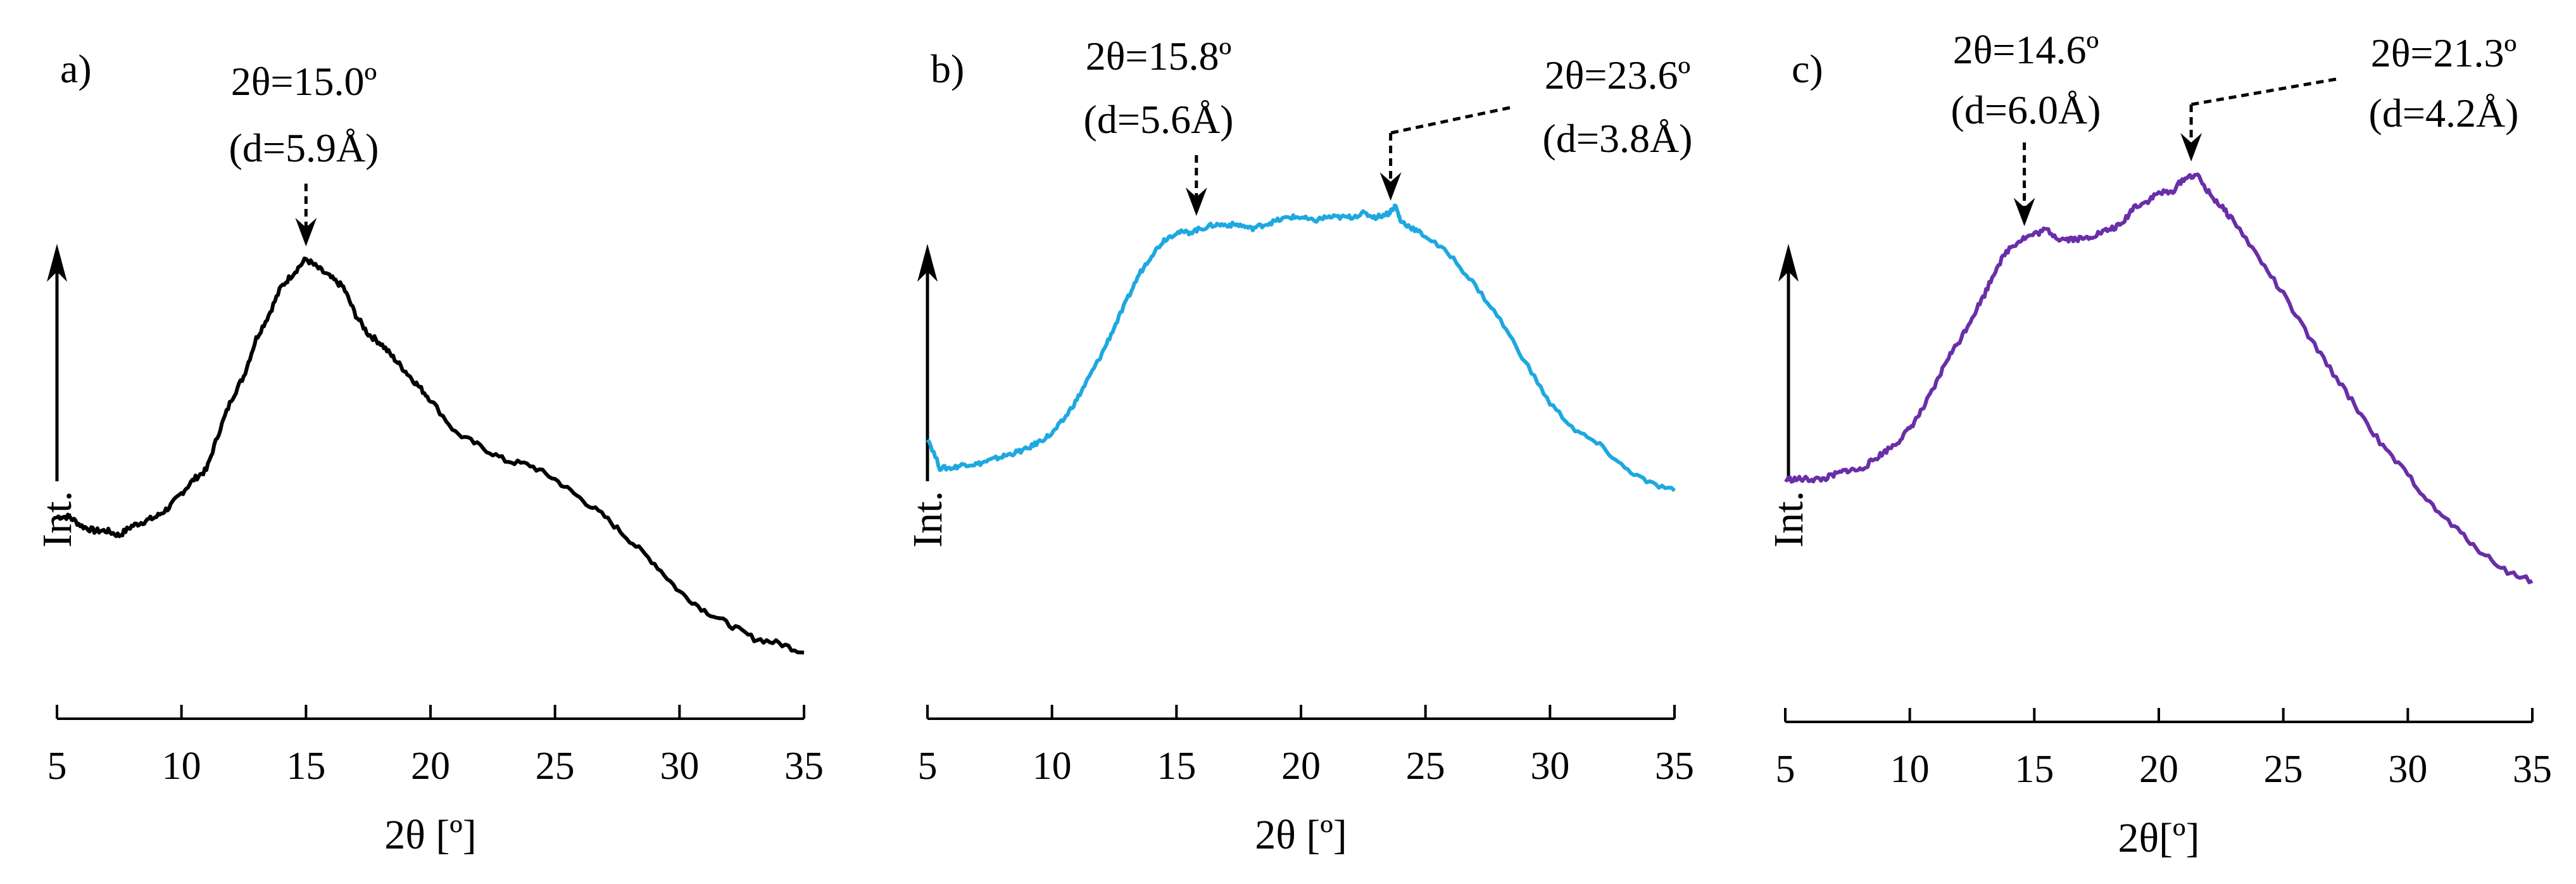 The width and height of the screenshot is (2576, 884). What do you see at coordinates (2026, 49) in the screenshot?
I see `peak-annotation-angle: 2θ=14.6º` at bounding box center [2026, 49].